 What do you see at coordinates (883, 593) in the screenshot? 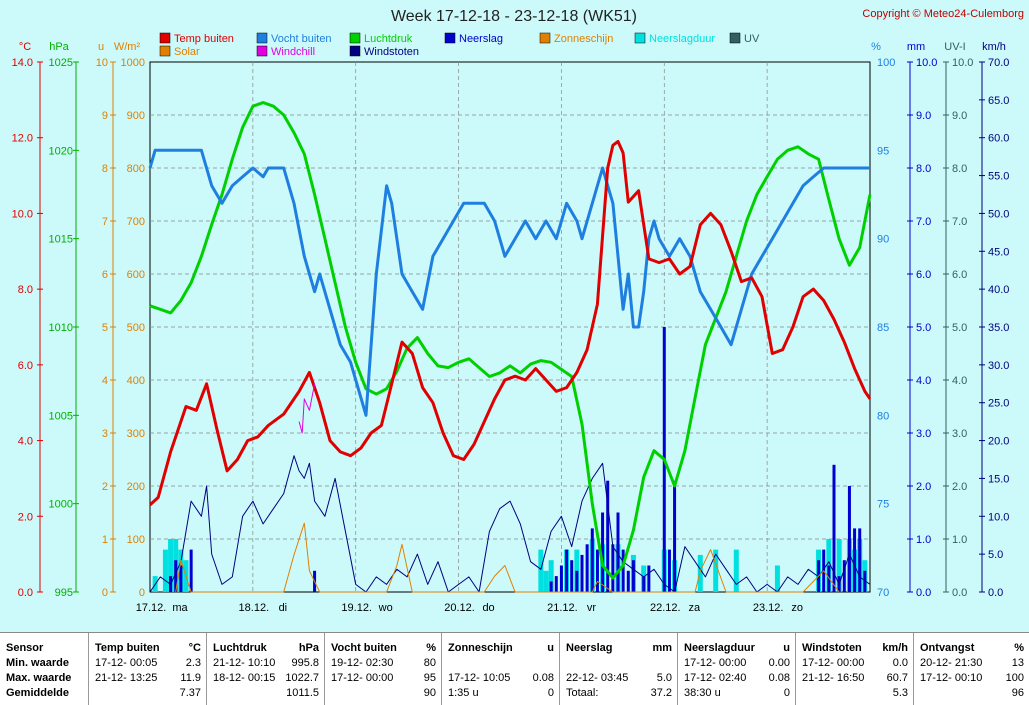
I see `tick-label-humidity: 70` at bounding box center [883, 593].